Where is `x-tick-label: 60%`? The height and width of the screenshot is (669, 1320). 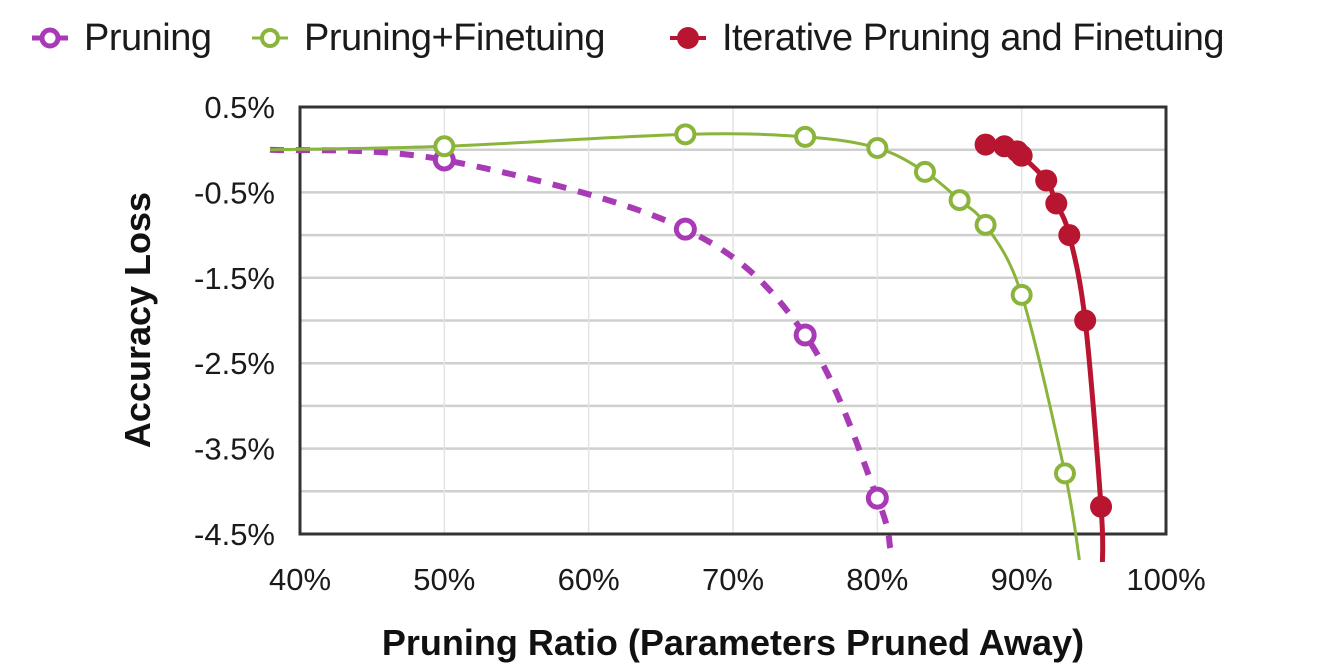 x-tick-label: 60% is located at coordinates (589, 579).